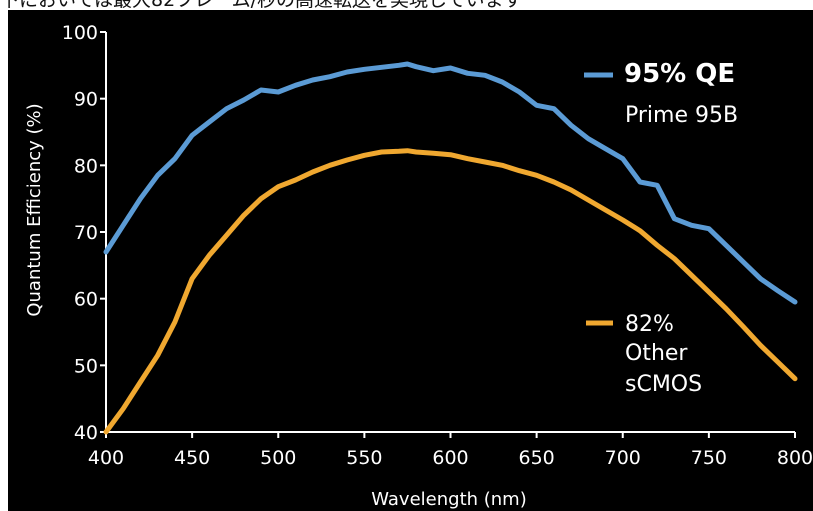  What do you see at coordinates (709, 458) in the screenshot?
I see `x-tick-label: 750` at bounding box center [709, 458].